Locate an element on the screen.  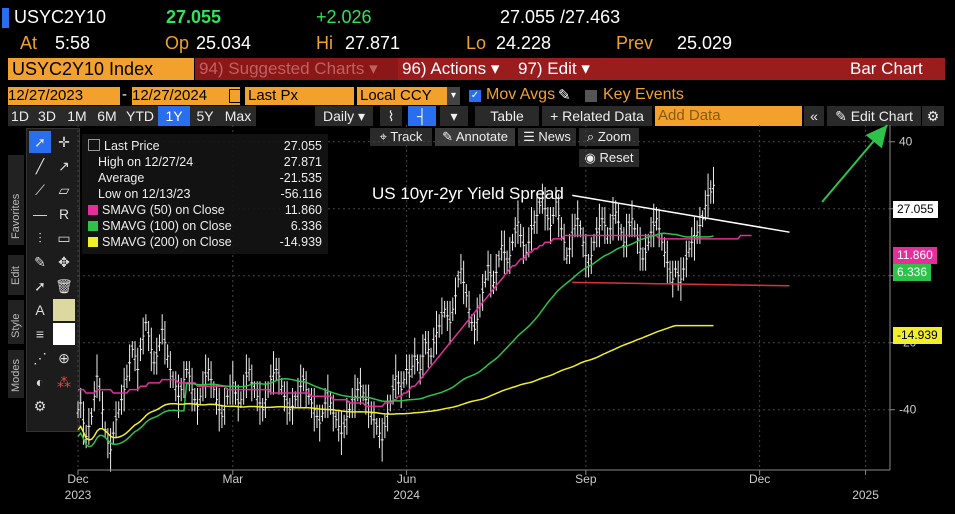
ticker: USYC2Y10 is located at coordinates (60, 17).